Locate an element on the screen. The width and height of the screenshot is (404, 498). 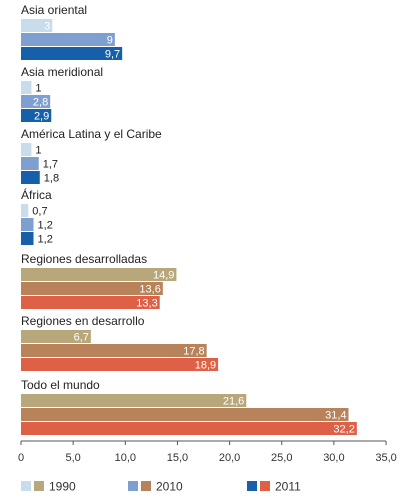
bar-asia-meridional-2011 is located at coordinates (36, 115).